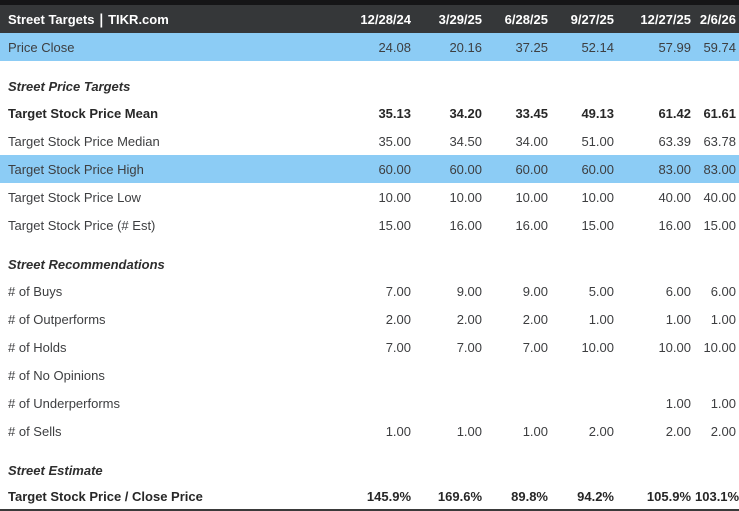 The image size is (739, 511). I want to click on cell-value: 20.16, so click(449, 47).